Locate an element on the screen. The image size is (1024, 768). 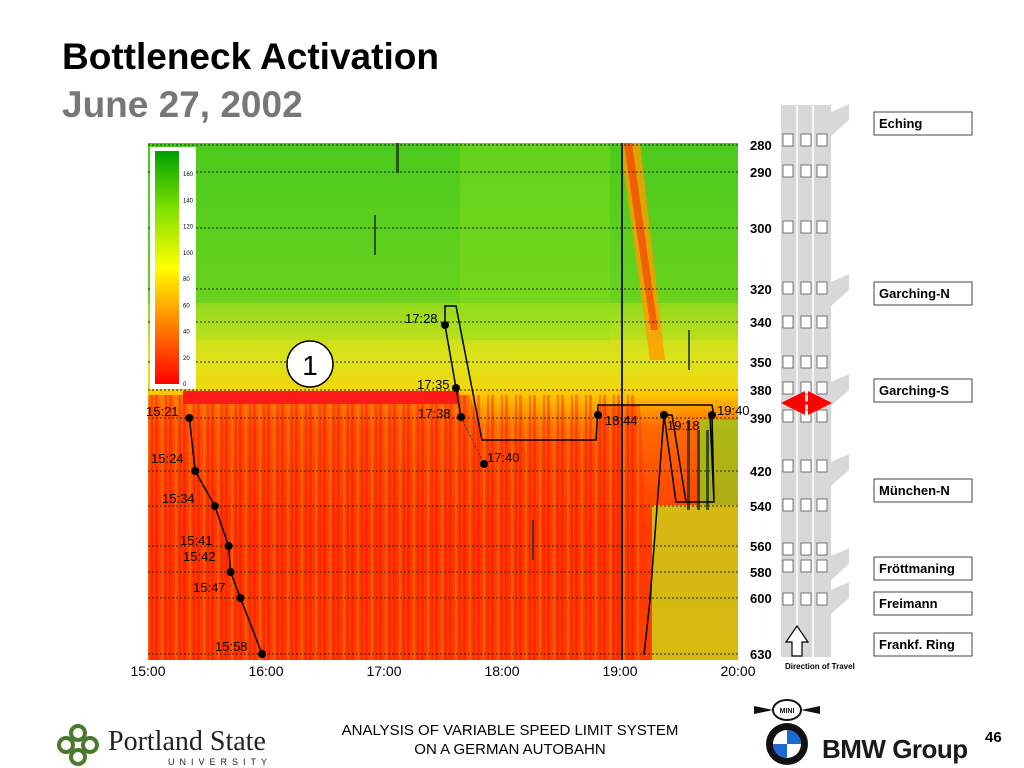
x-tick-label: 16:00 is located at coordinates (265, 671).